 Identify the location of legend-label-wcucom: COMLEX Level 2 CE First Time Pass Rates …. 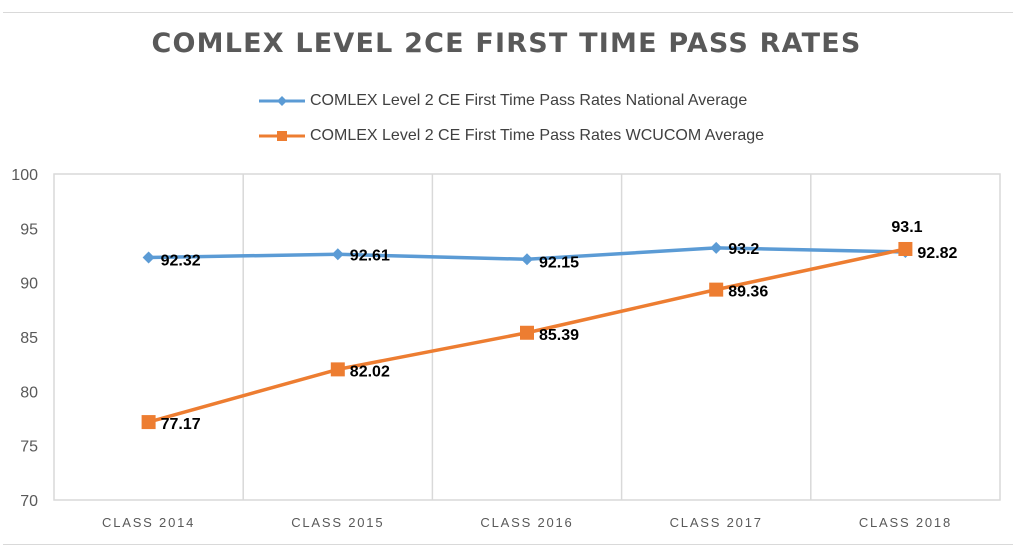
(537, 135).